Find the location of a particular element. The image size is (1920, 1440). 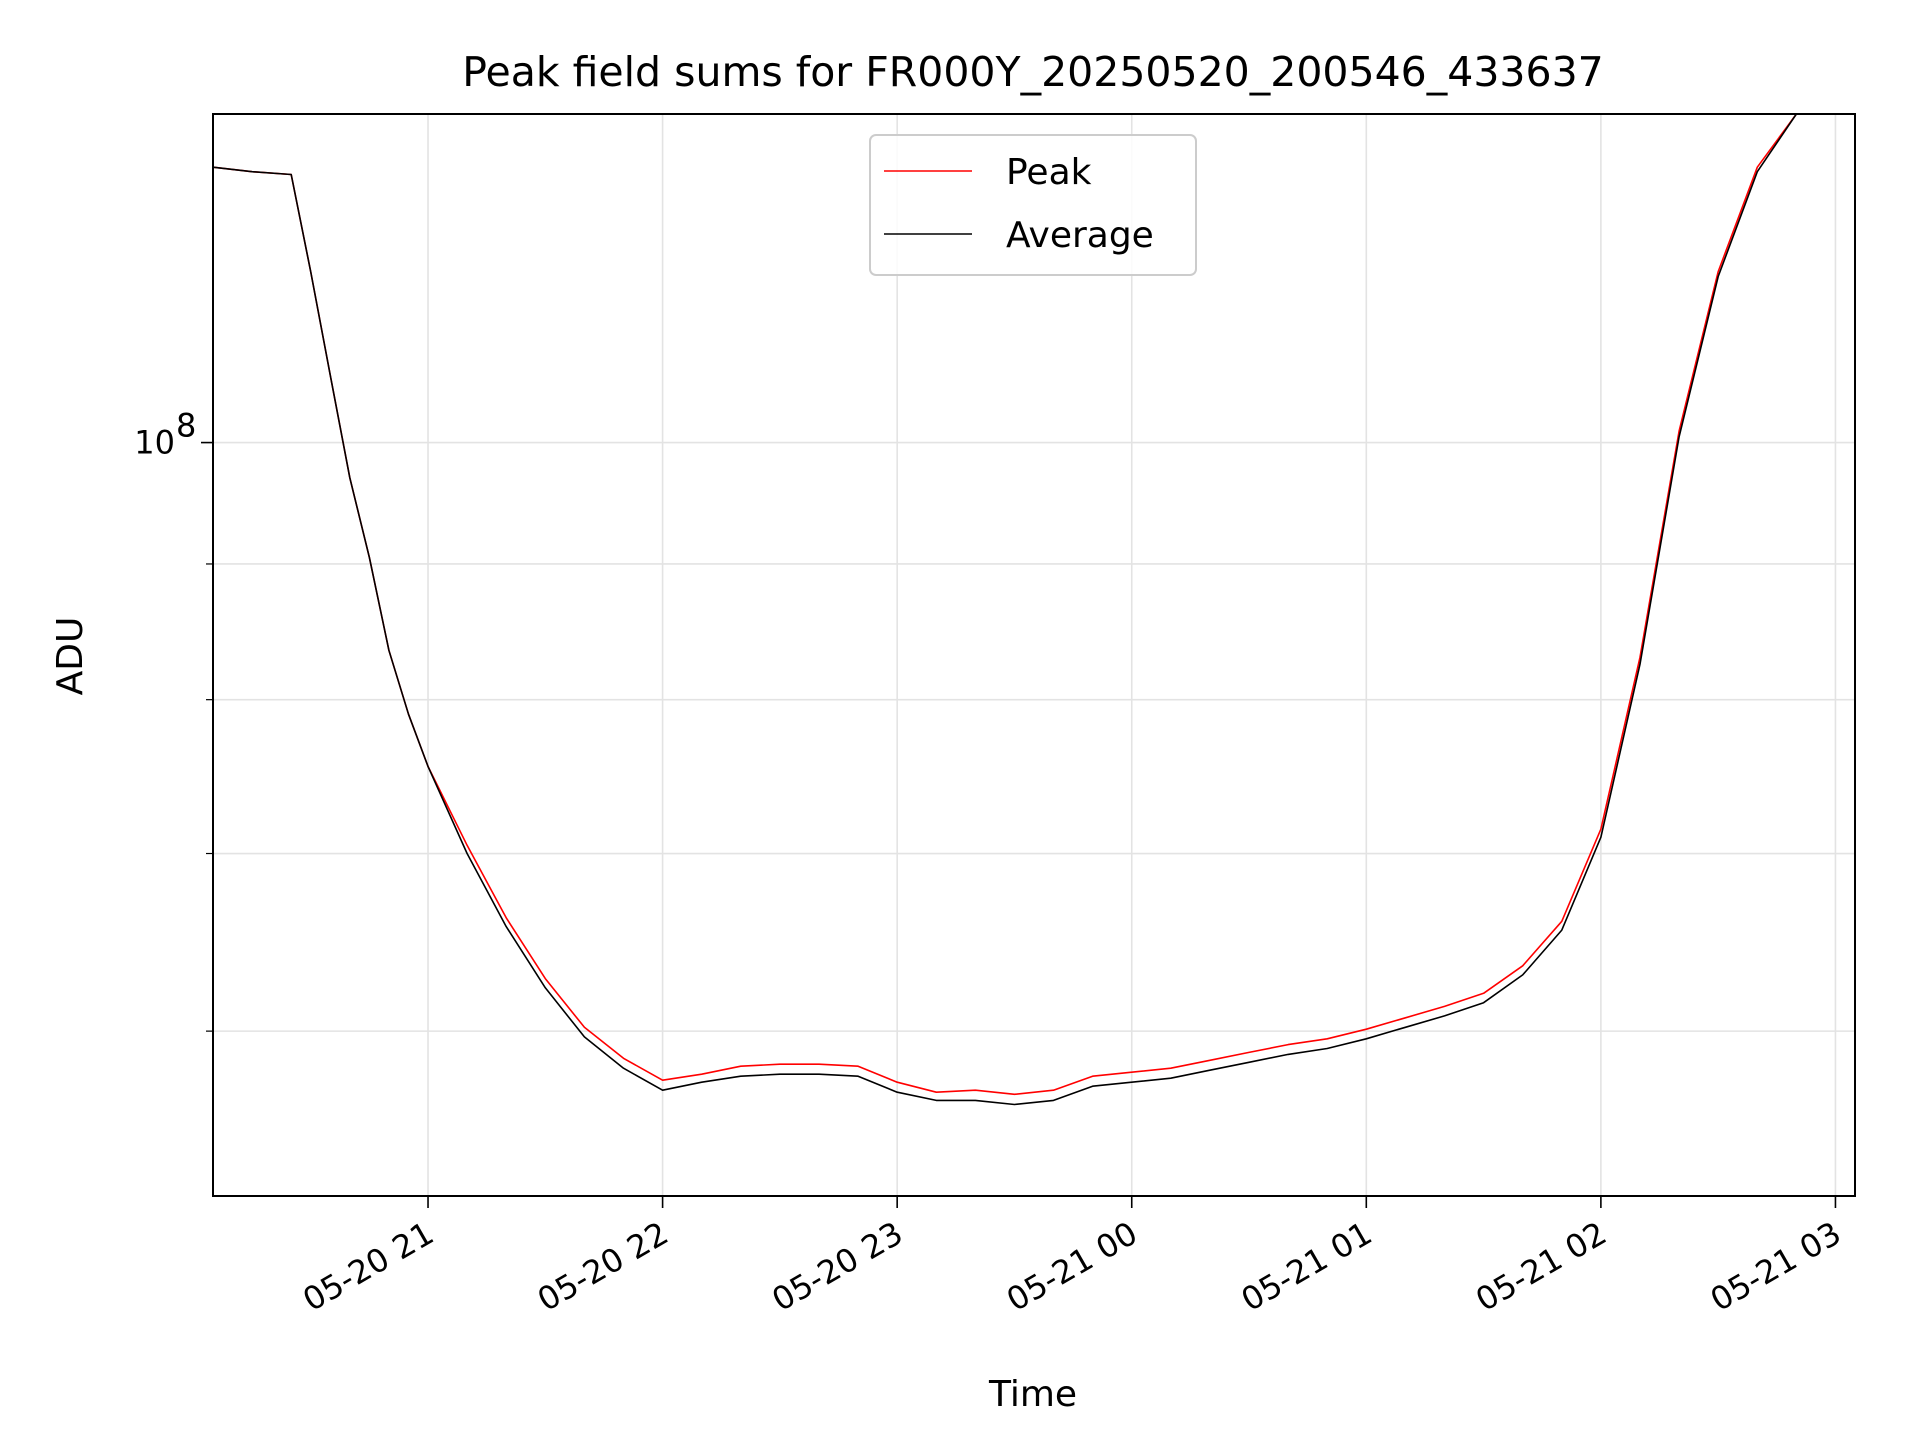

x-axis-label: Time is located at coordinates (1032, 1394).